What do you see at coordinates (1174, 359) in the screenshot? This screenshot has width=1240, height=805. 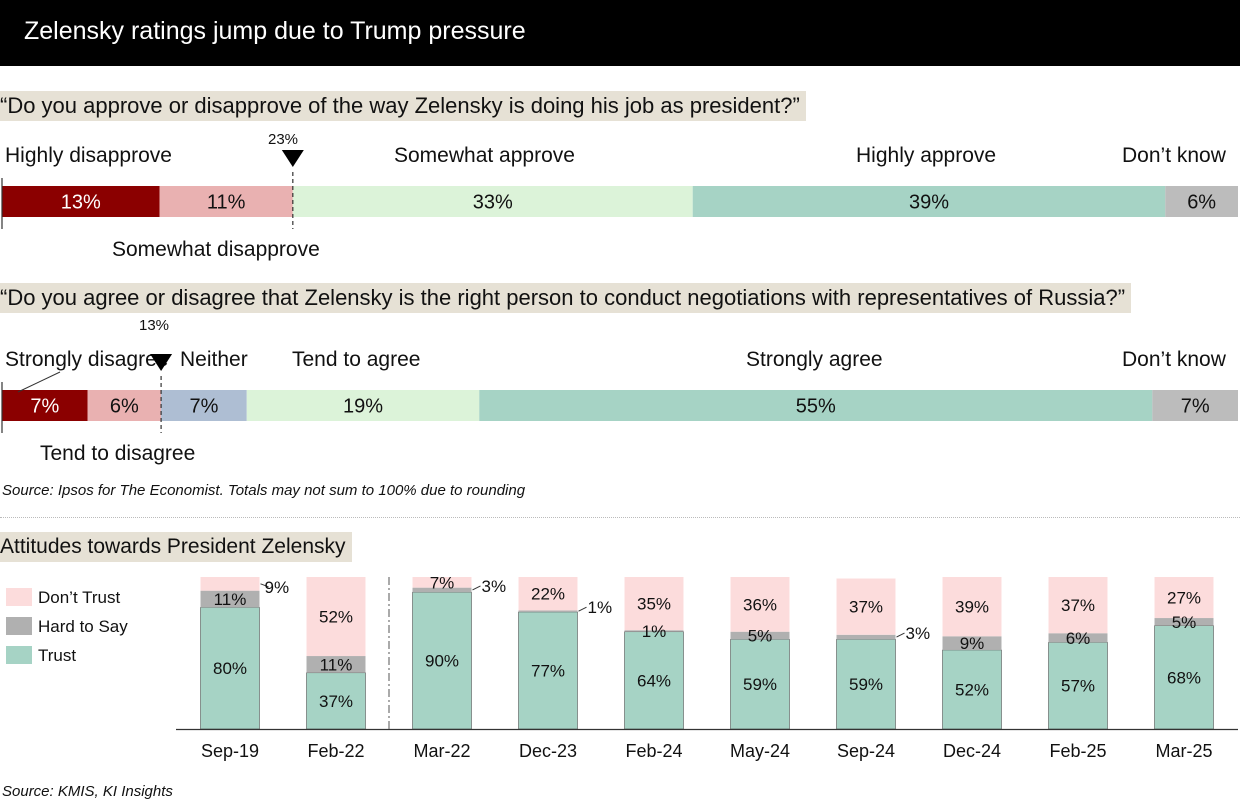 I see `q2-label-dont-know: Don’t know` at bounding box center [1174, 359].